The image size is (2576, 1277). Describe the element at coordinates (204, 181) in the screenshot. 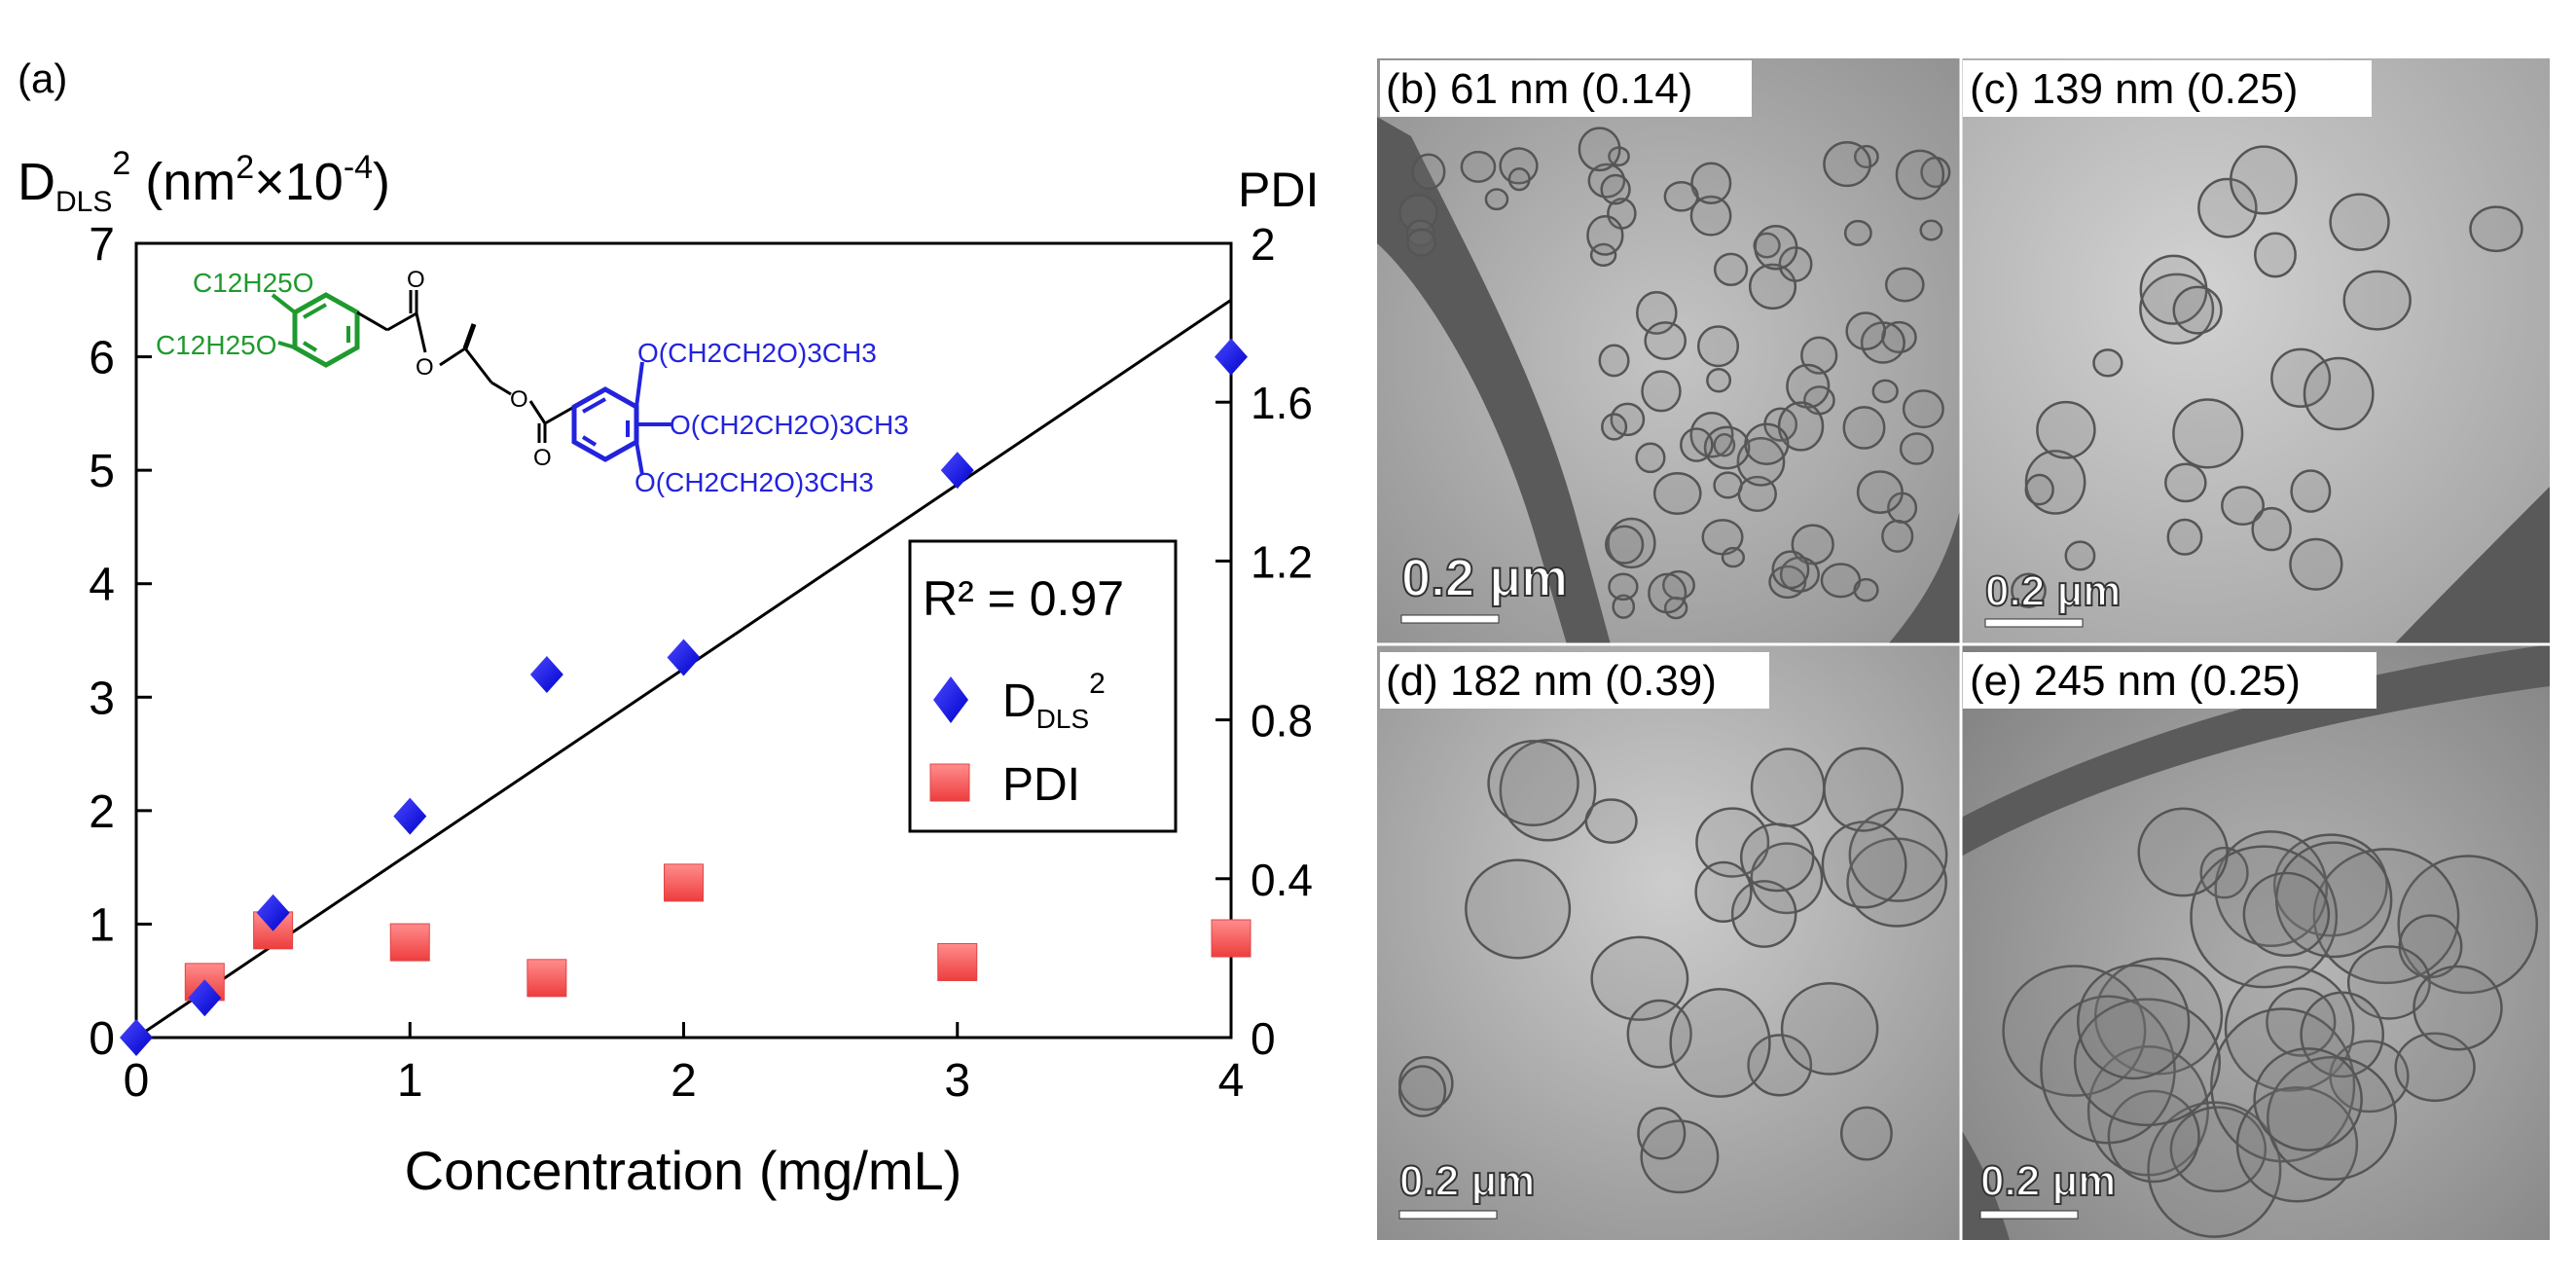

I see `y-axis-left-label: DDLS2 (nm2×10-4)` at that location.